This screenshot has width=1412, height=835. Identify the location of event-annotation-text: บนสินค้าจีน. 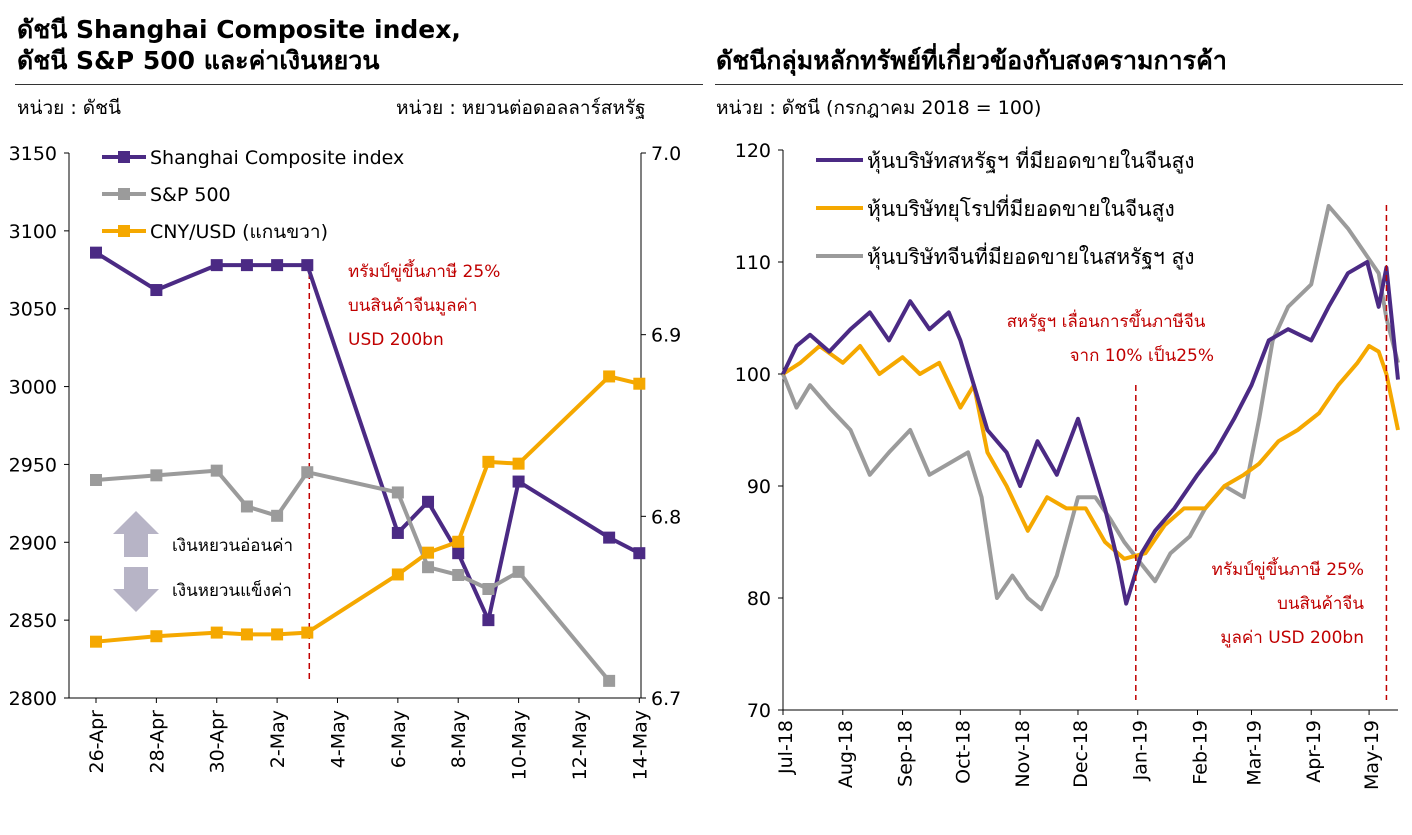
(1320, 604).